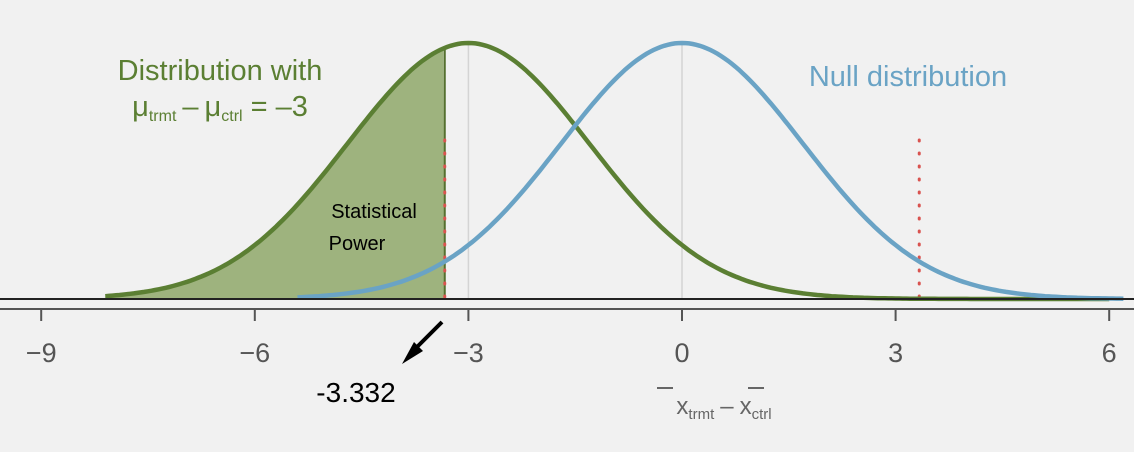  Describe the element at coordinates (468, 353) in the screenshot. I see `x-tick-label: −3` at that location.